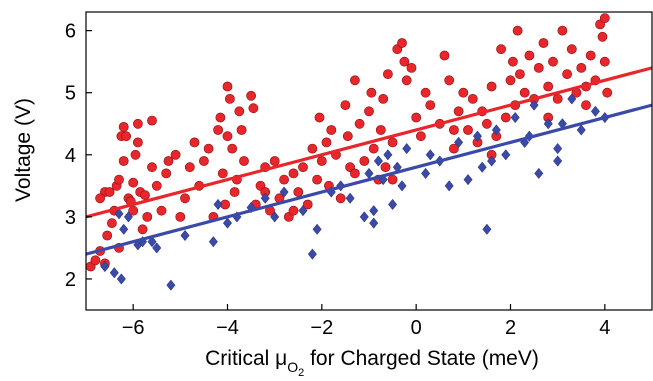 This screenshot has height=381, width=653. What do you see at coordinates (23, 150) in the screenshot?
I see `y-axis-title: Voltage (V)` at bounding box center [23, 150].